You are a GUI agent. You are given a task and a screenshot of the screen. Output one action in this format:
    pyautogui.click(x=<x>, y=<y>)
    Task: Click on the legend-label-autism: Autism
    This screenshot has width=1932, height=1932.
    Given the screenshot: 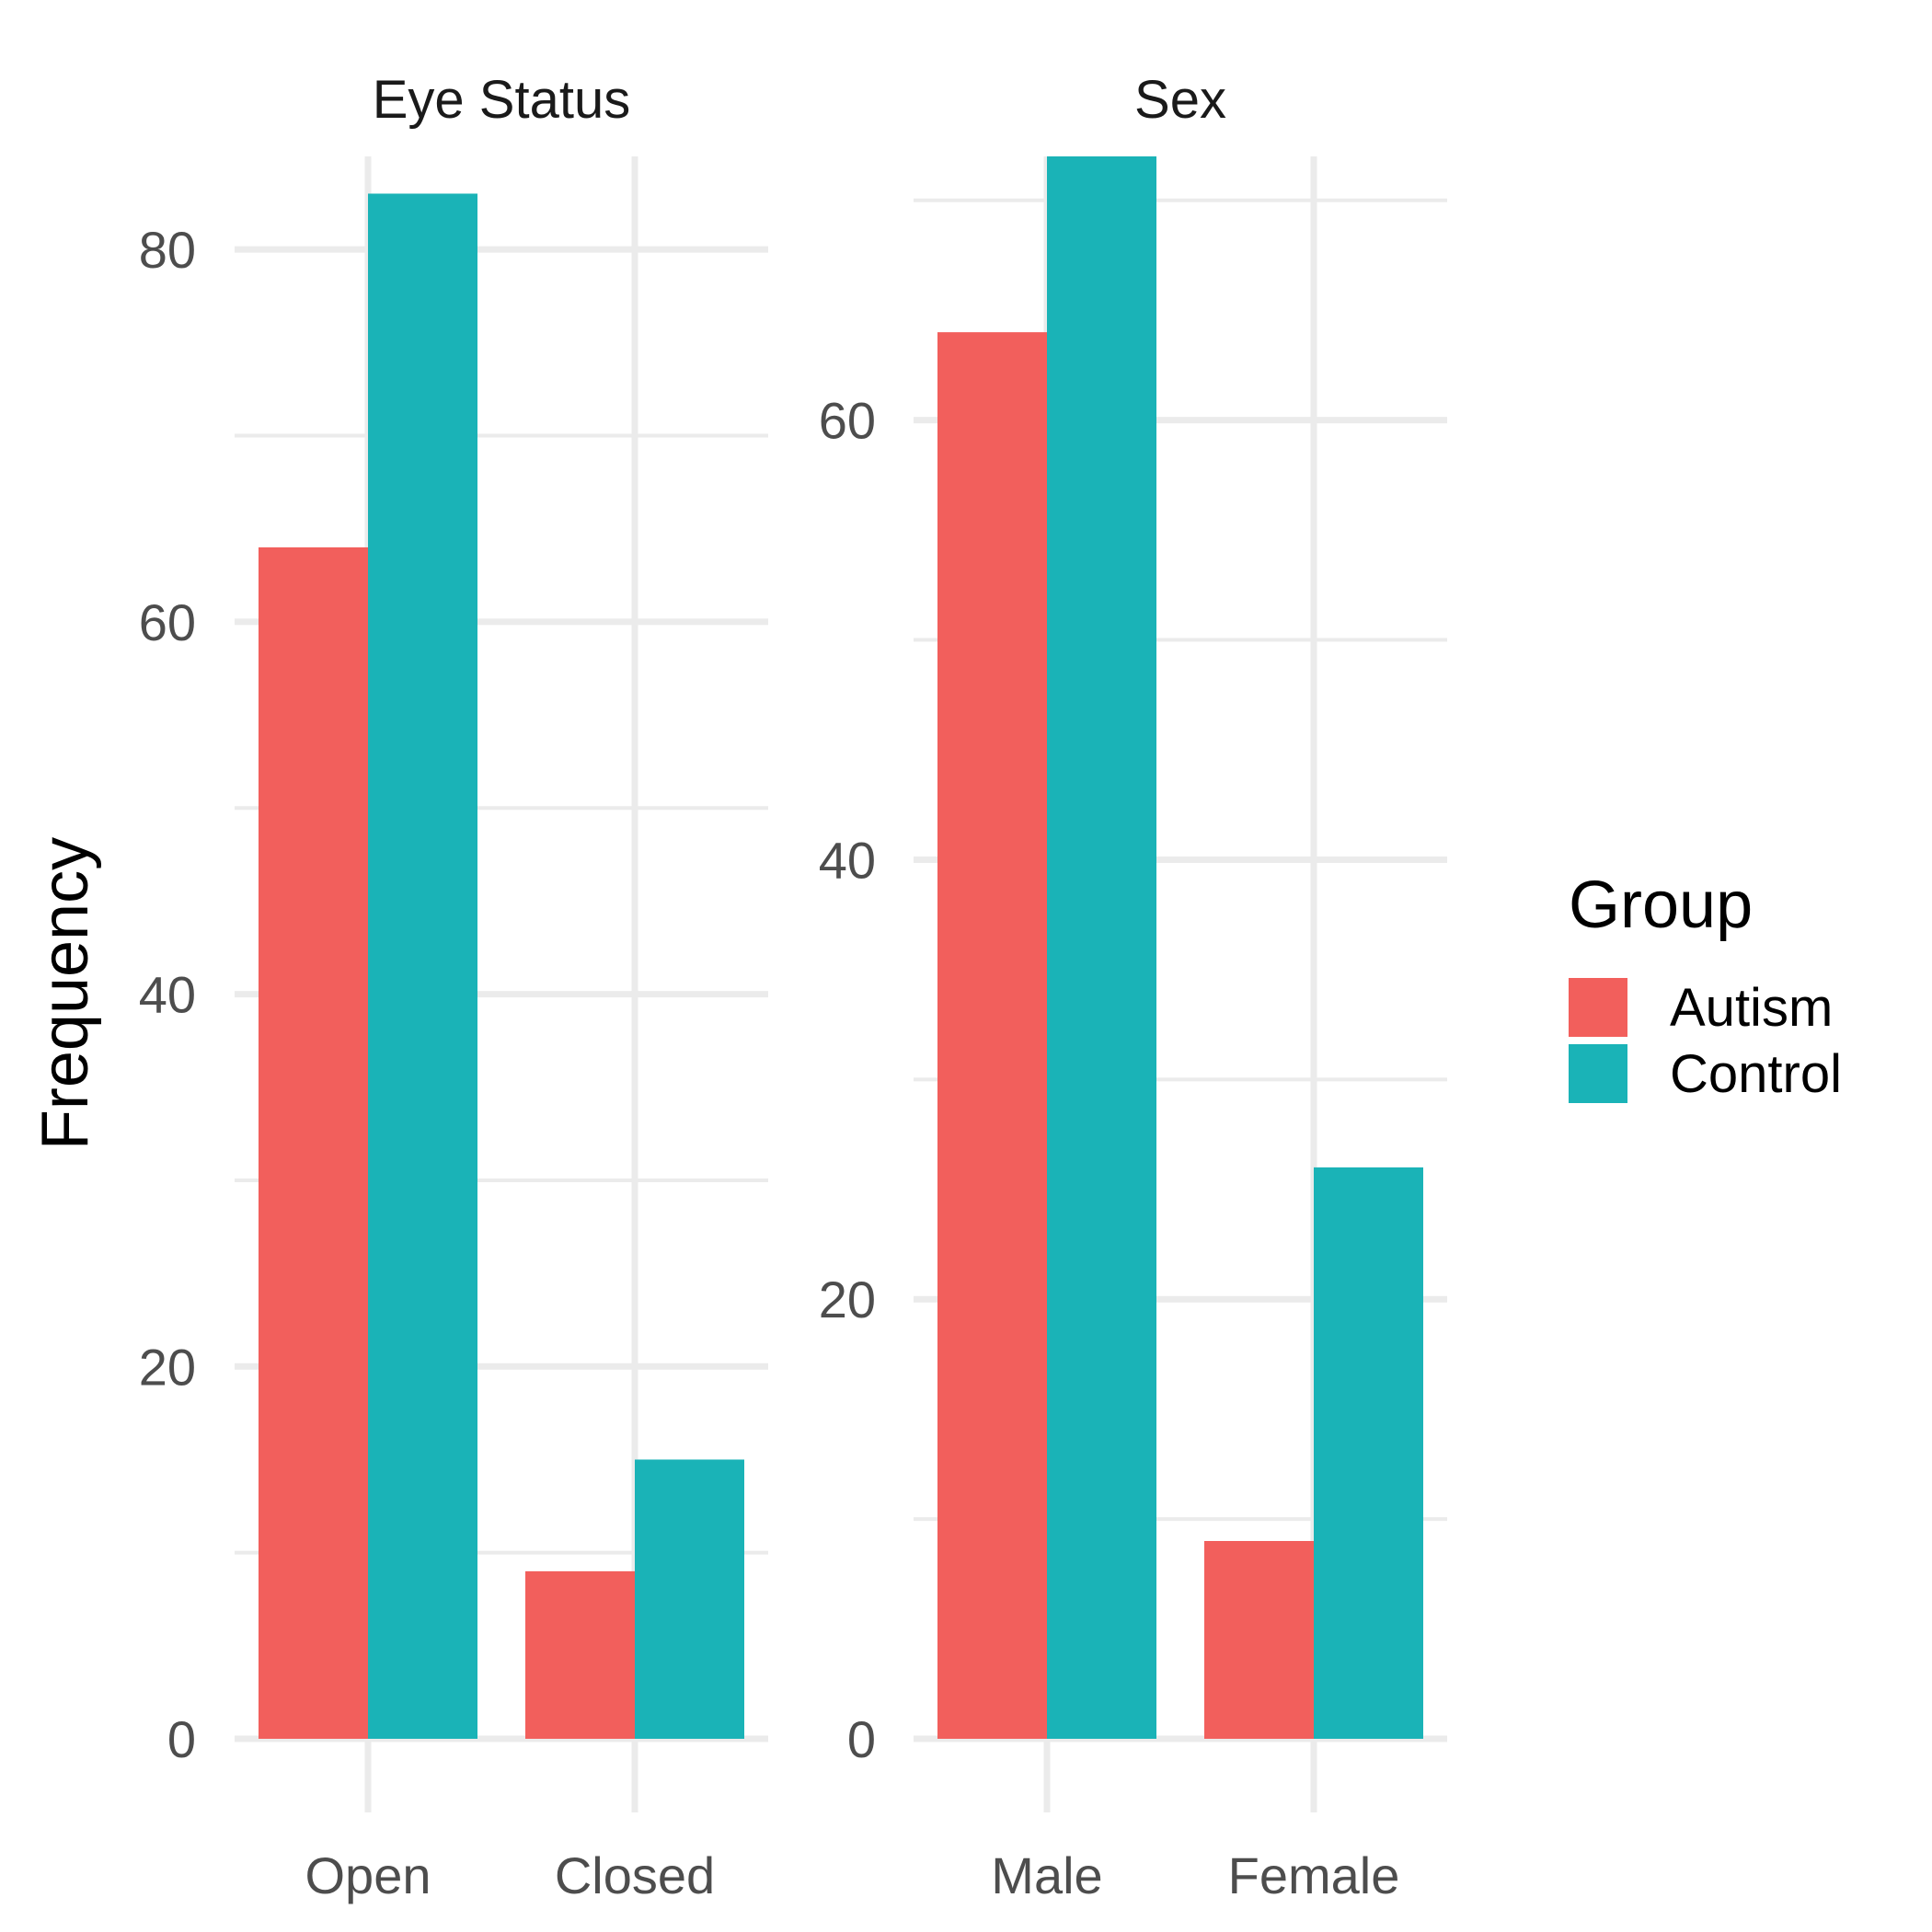 What is the action you would take?
    pyautogui.click(x=1751, y=1008)
    